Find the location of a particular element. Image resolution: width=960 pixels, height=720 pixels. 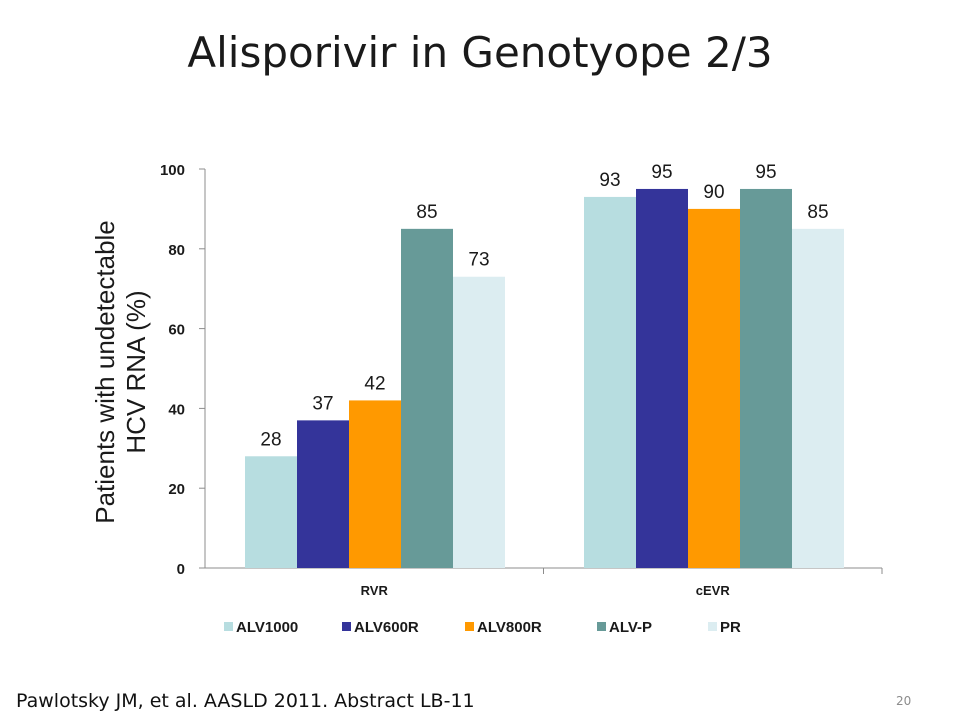

bar-alv600r-cevr is located at coordinates (662, 378).